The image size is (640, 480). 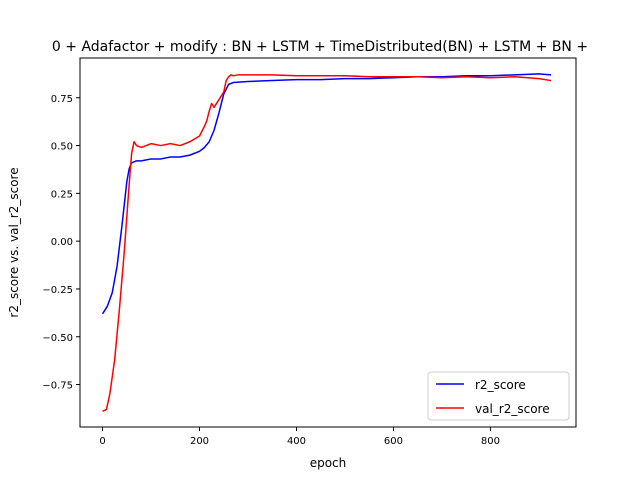 What do you see at coordinates (102, 441) in the screenshot?
I see `x-tick-label: 0` at bounding box center [102, 441].